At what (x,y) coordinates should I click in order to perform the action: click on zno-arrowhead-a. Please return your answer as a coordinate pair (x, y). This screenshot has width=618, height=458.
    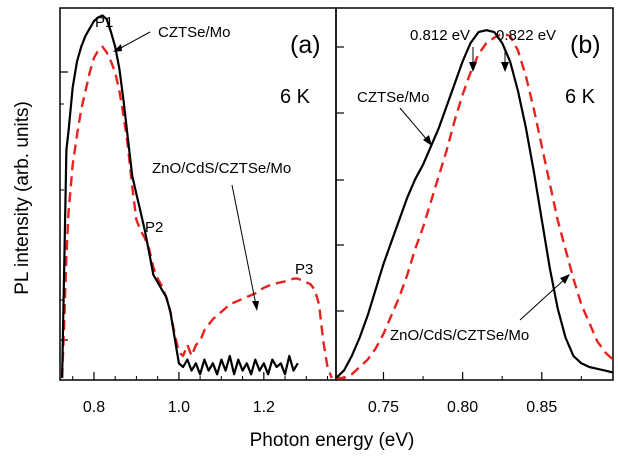
    Looking at the image, I should click on (255, 306).